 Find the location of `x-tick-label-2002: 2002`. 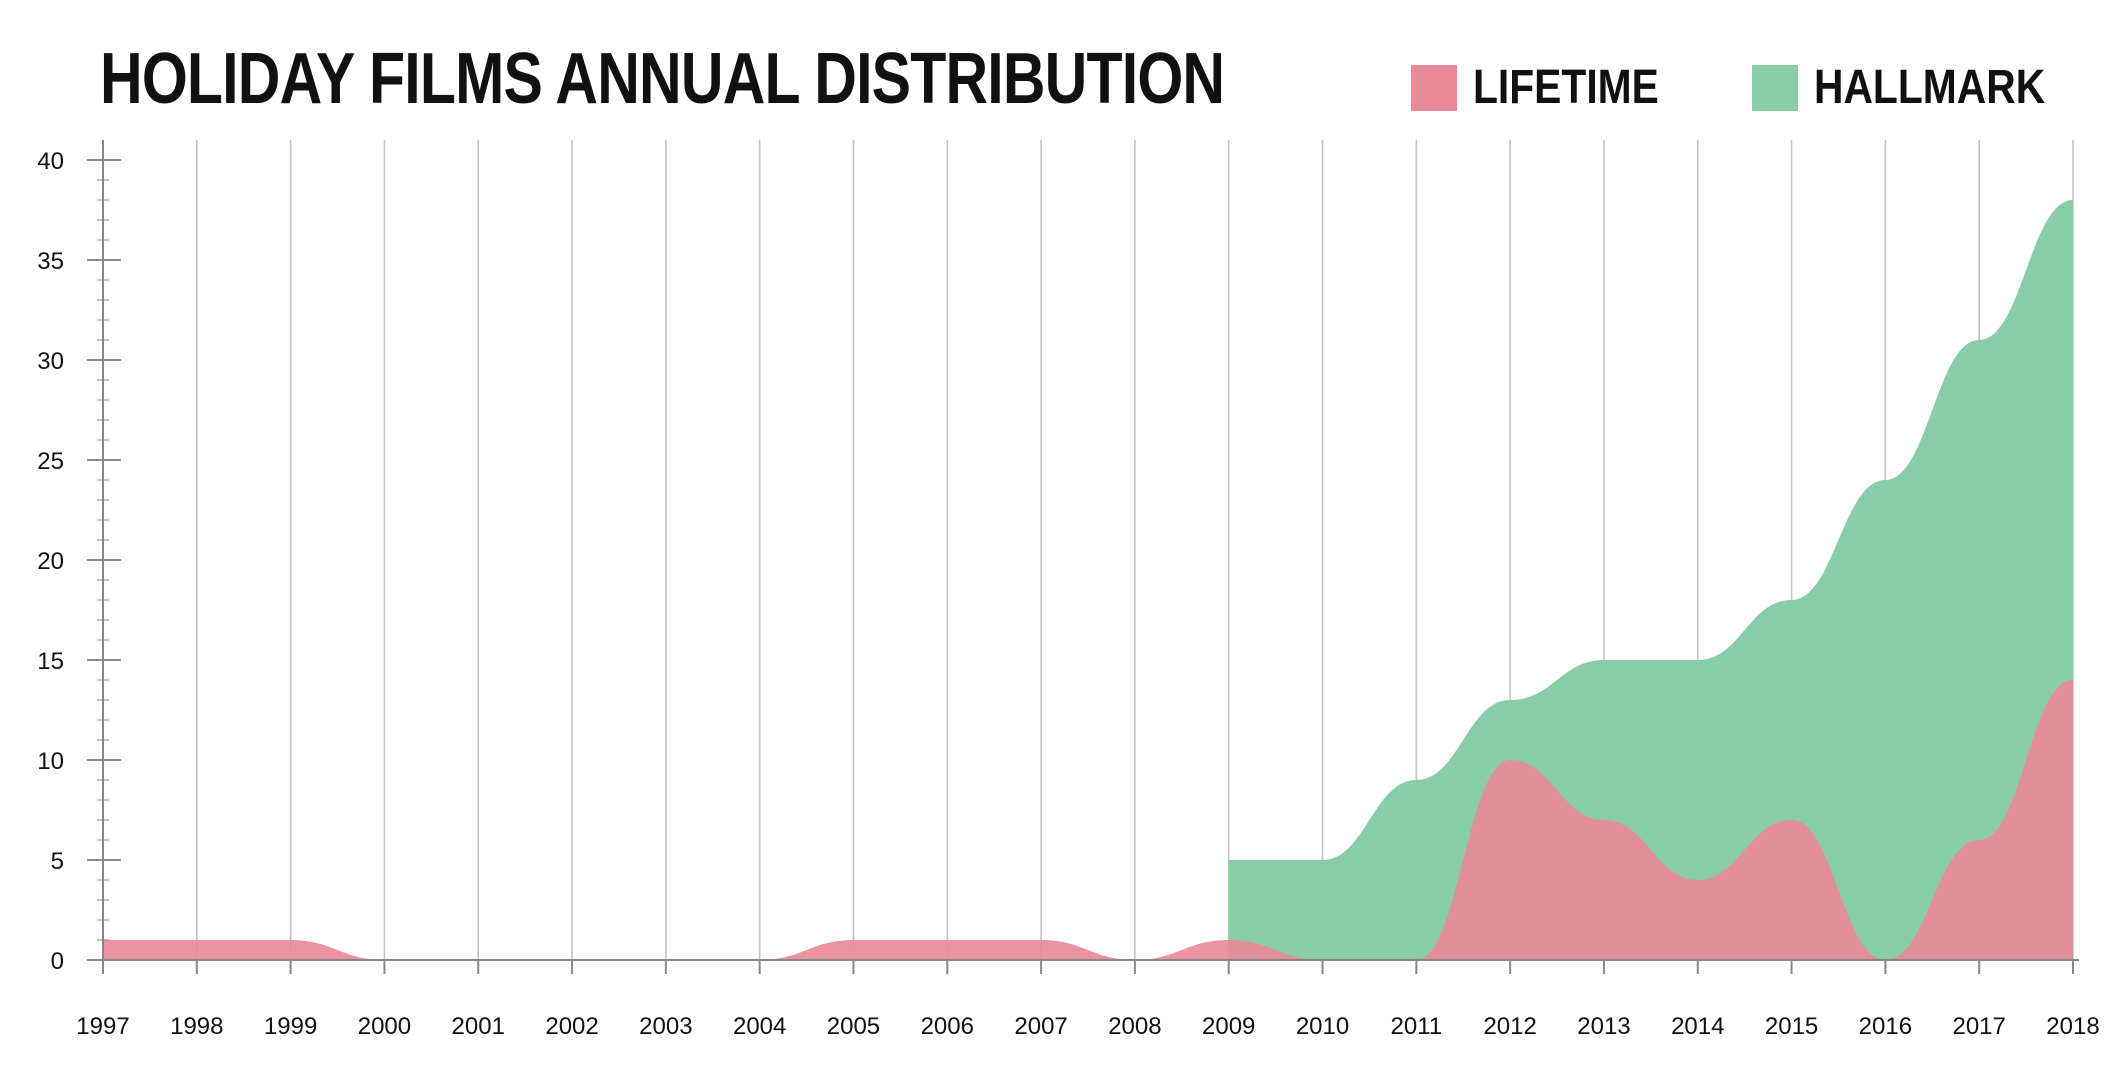

x-tick-label-2002: 2002 is located at coordinates (571, 1026).